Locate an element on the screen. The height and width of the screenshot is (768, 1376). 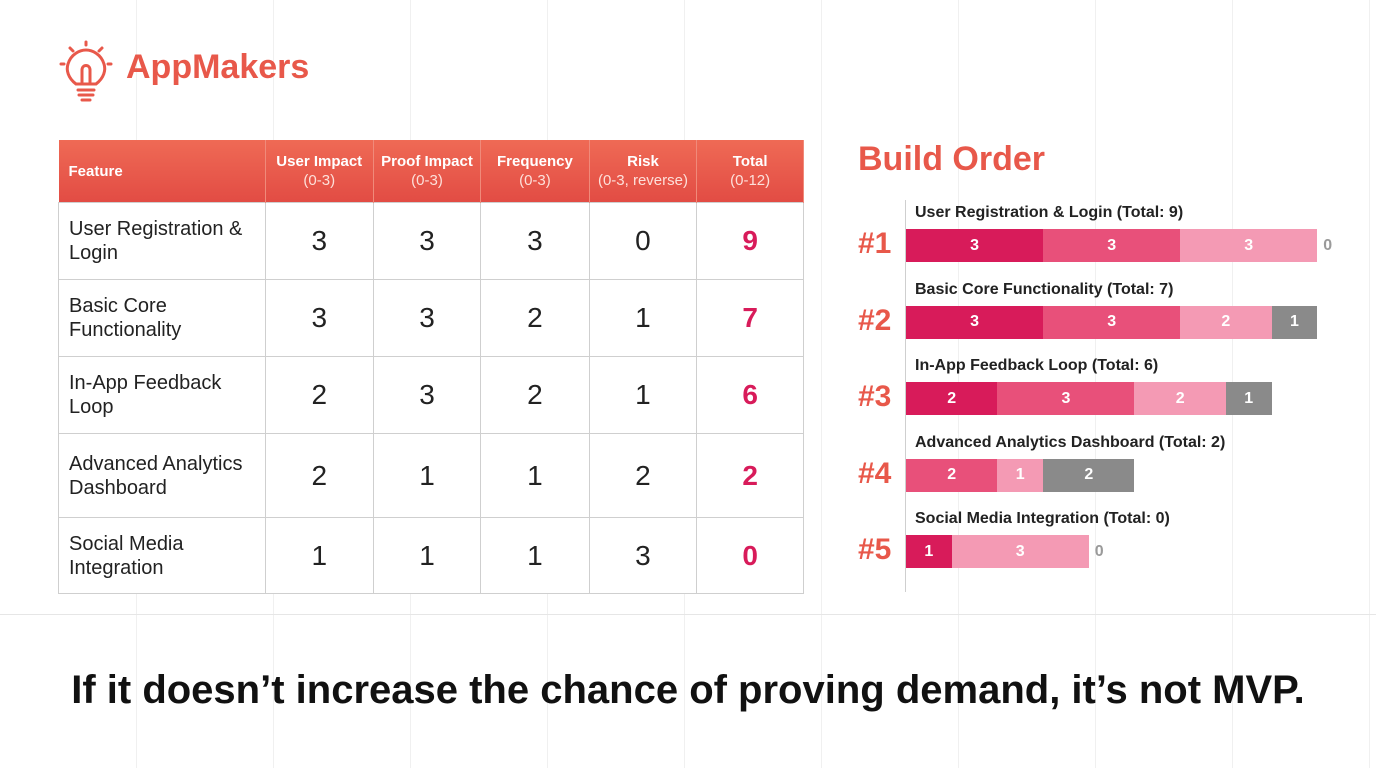
column-title: Risk is located at coordinates (643, 161).